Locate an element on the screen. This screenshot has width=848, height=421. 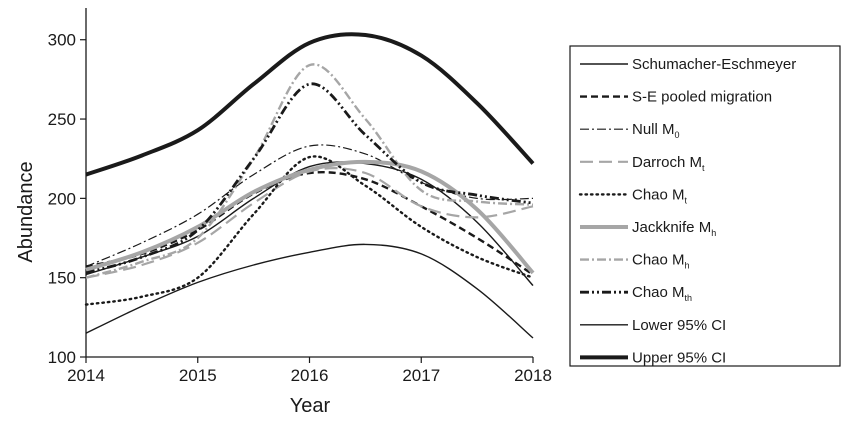
legend-label-darroch-mt: Darroch Mt is located at coordinates (668, 163).